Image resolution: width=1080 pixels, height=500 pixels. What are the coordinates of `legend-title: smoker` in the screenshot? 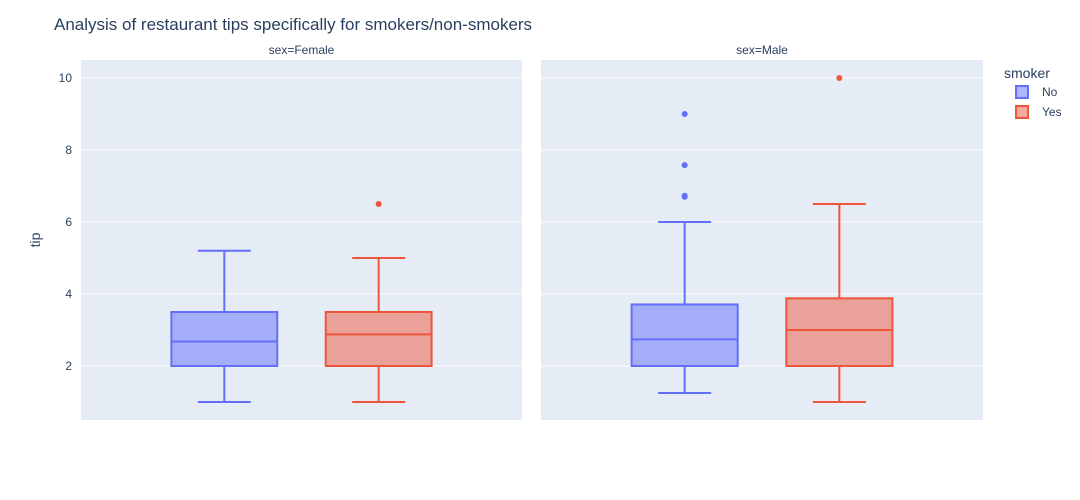 It's located at (1027, 73).